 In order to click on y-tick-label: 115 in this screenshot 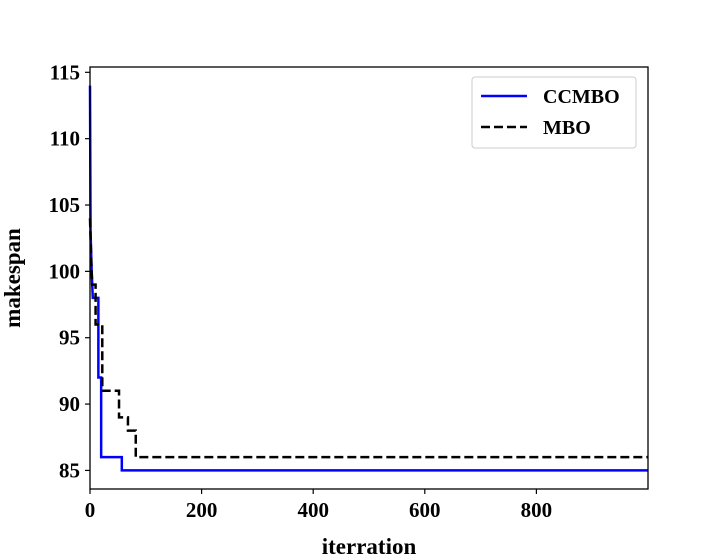, I will do `click(65, 72)`.